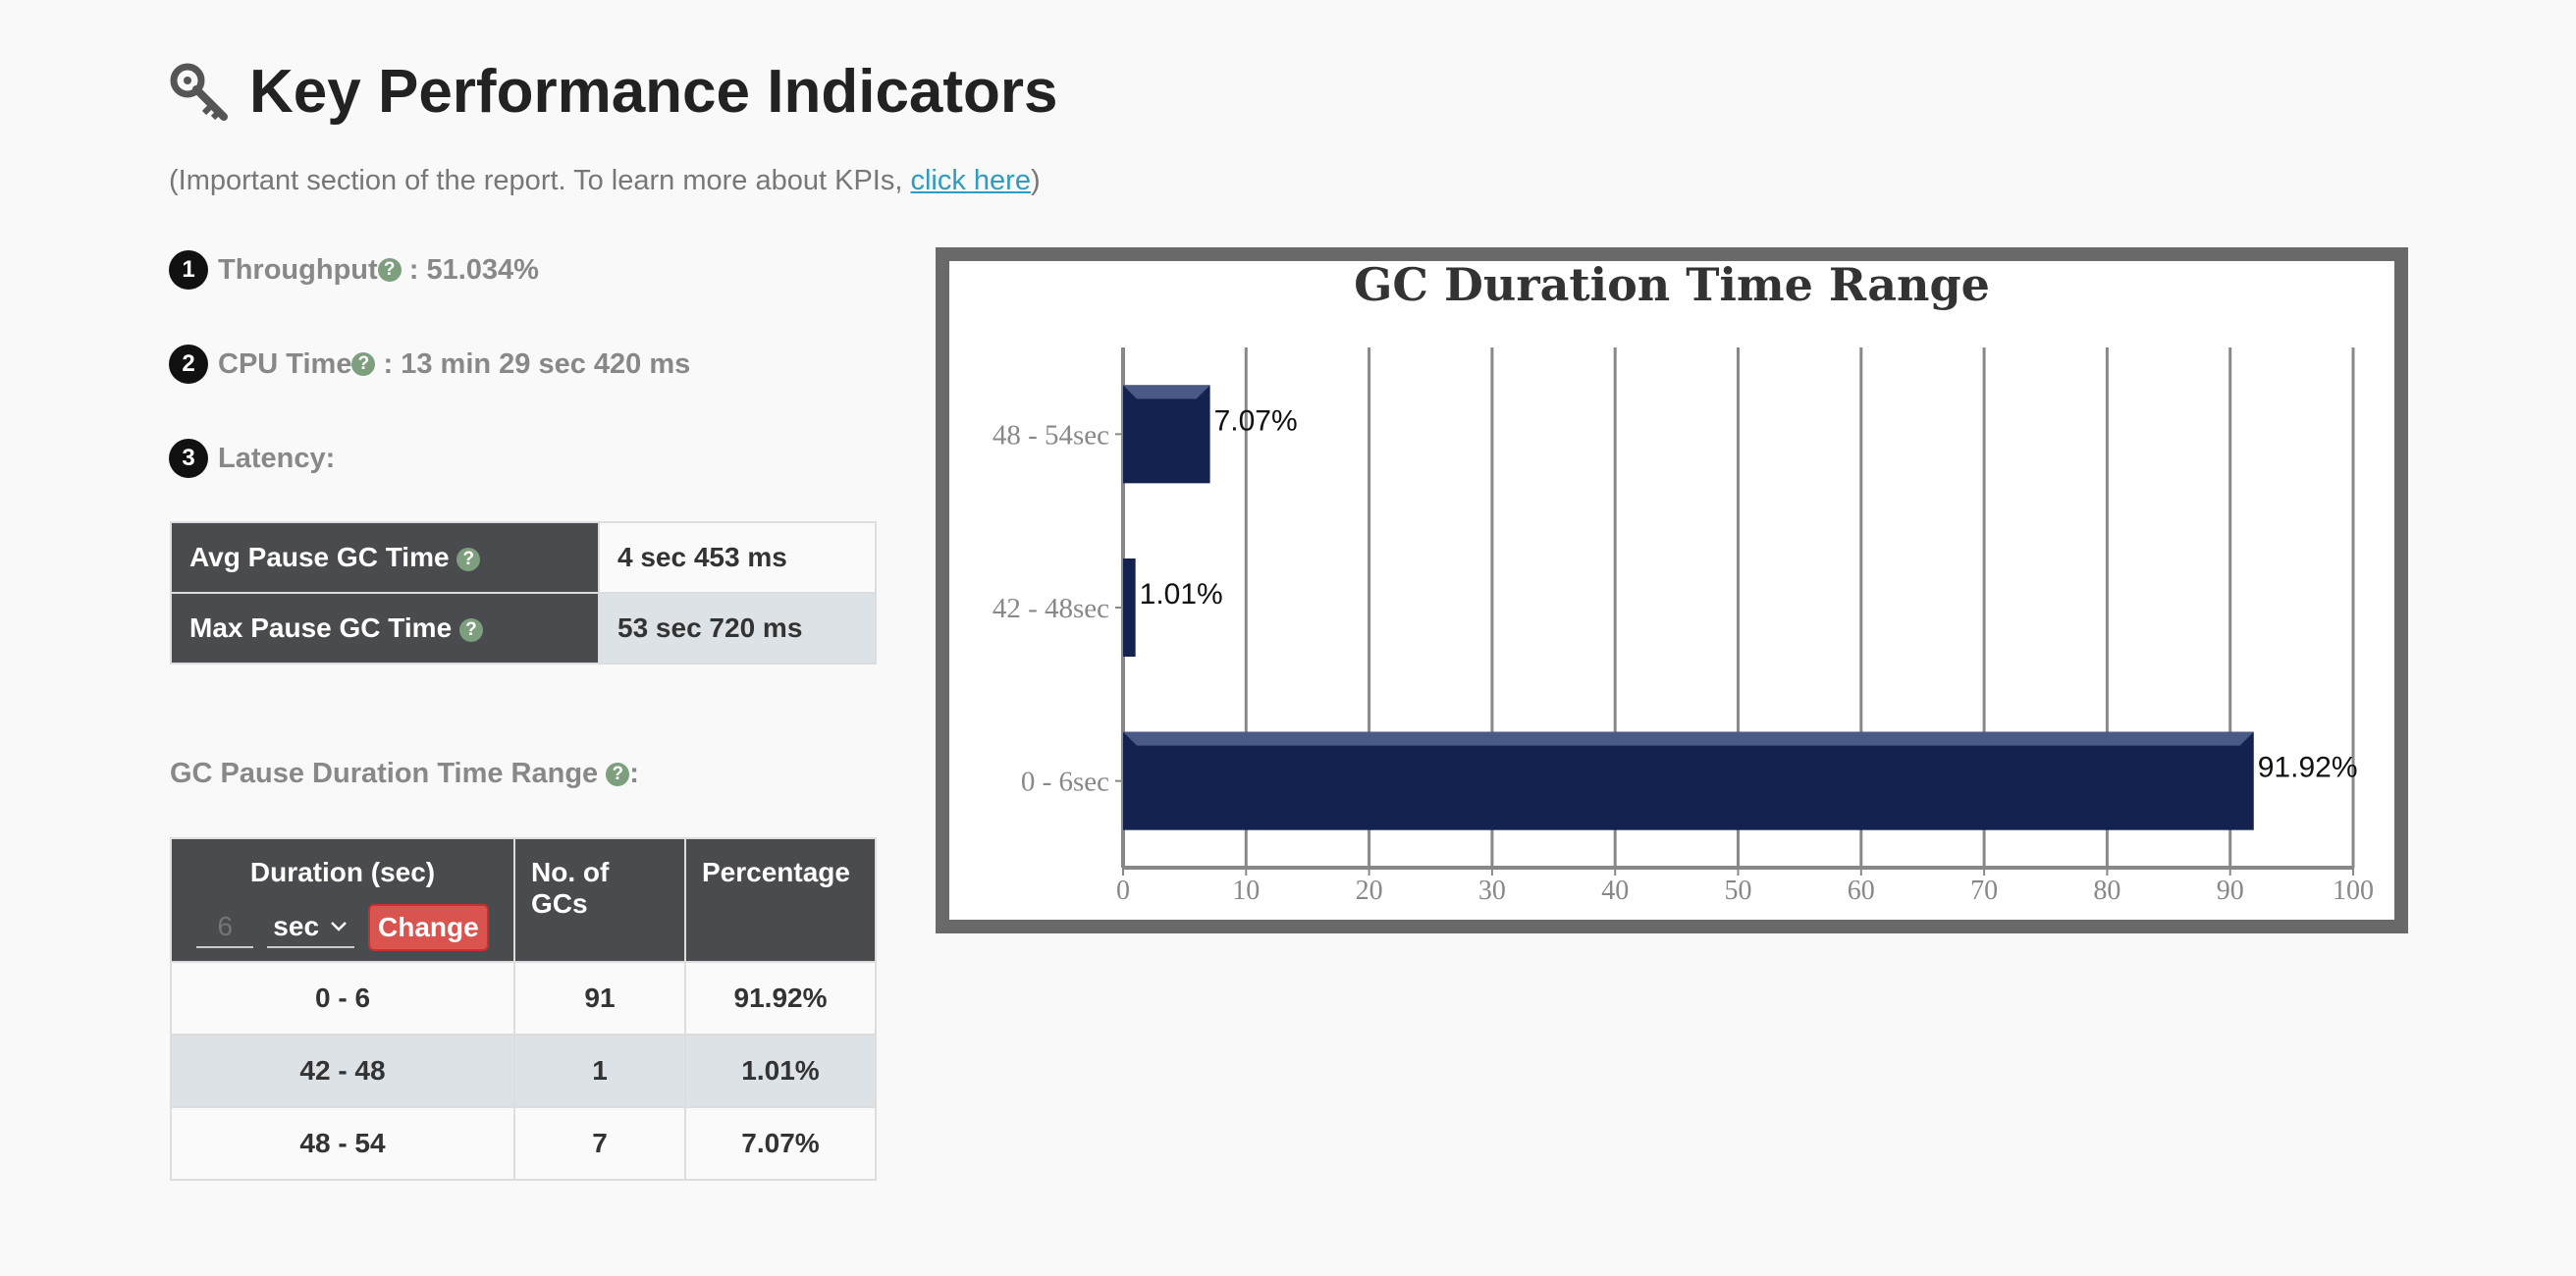 The image size is (2576, 1276). Describe the element at coordinates (470, 269) in the screenshot. I see `kpi-value: : 51.034%` at that location.